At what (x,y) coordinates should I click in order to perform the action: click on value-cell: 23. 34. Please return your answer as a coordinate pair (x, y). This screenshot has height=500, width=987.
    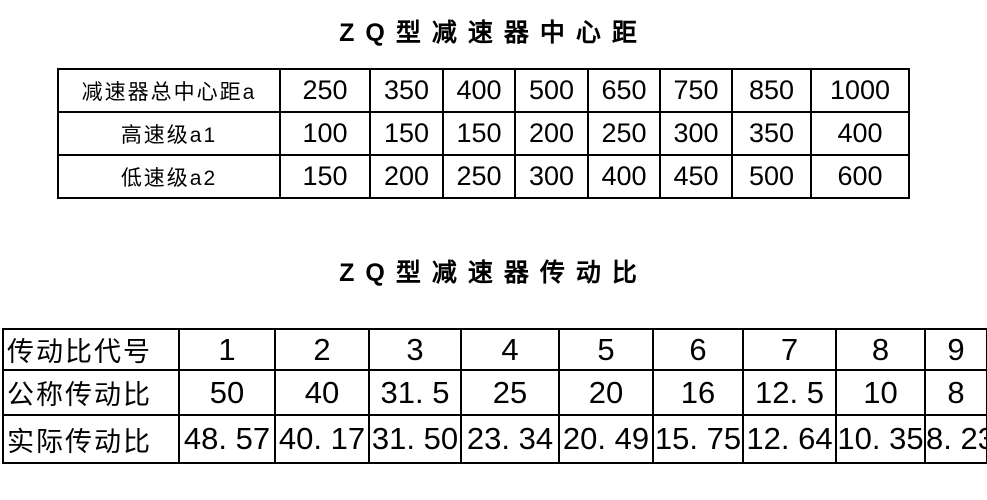
    Looking at the image, I should click on (510, 439).